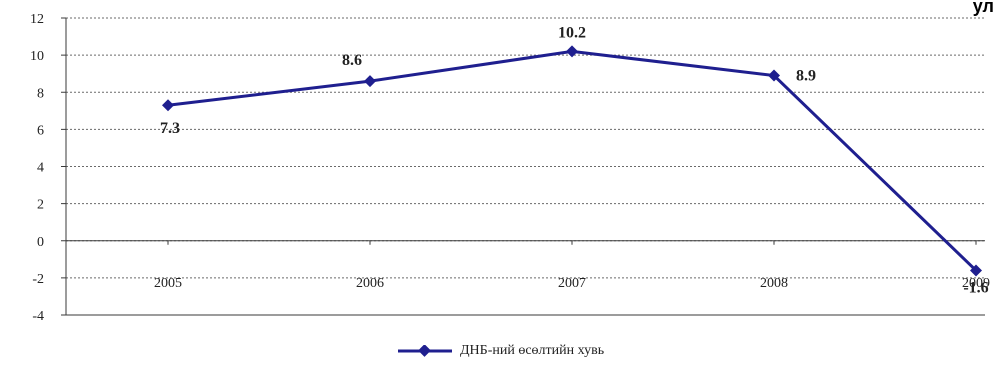 This screenshot has height=365, width=996. What do you see at coordinates (806, 76) in the screenshot?
I see `data-label: 8.9` at bounding box center [806, 76].